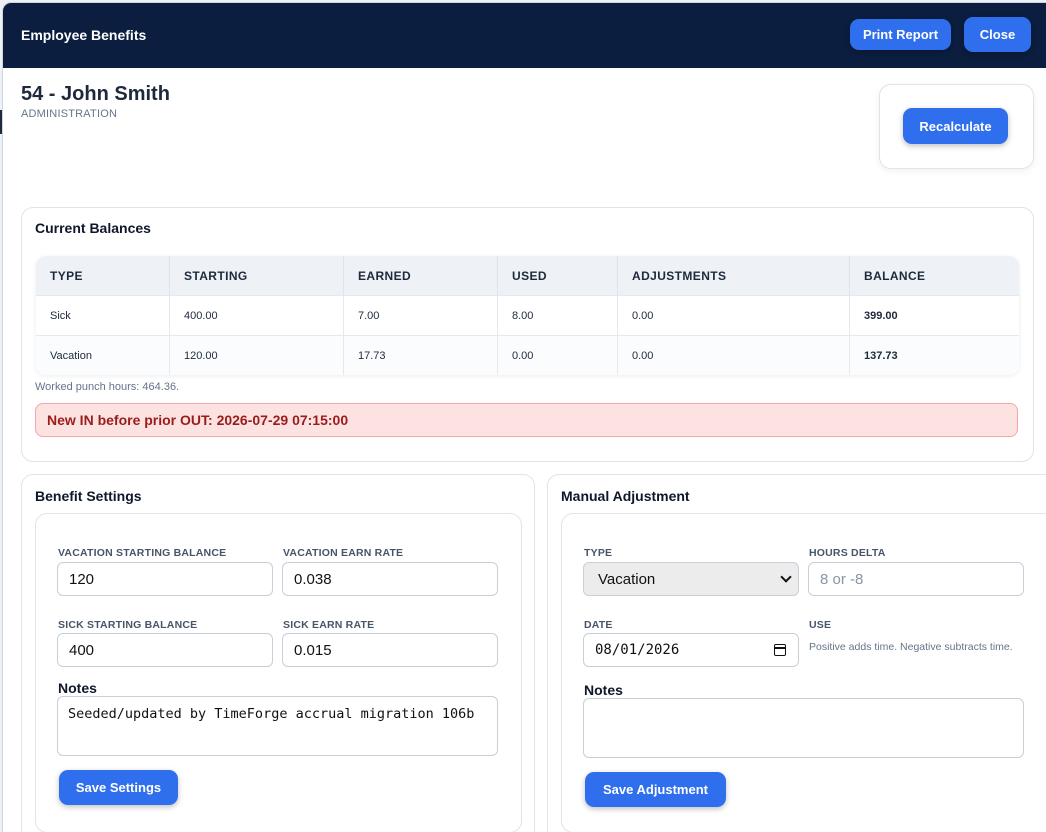 This screenshot has width=1046, height=832. I want to click on cell-used: 8.00, so click(558, 315).